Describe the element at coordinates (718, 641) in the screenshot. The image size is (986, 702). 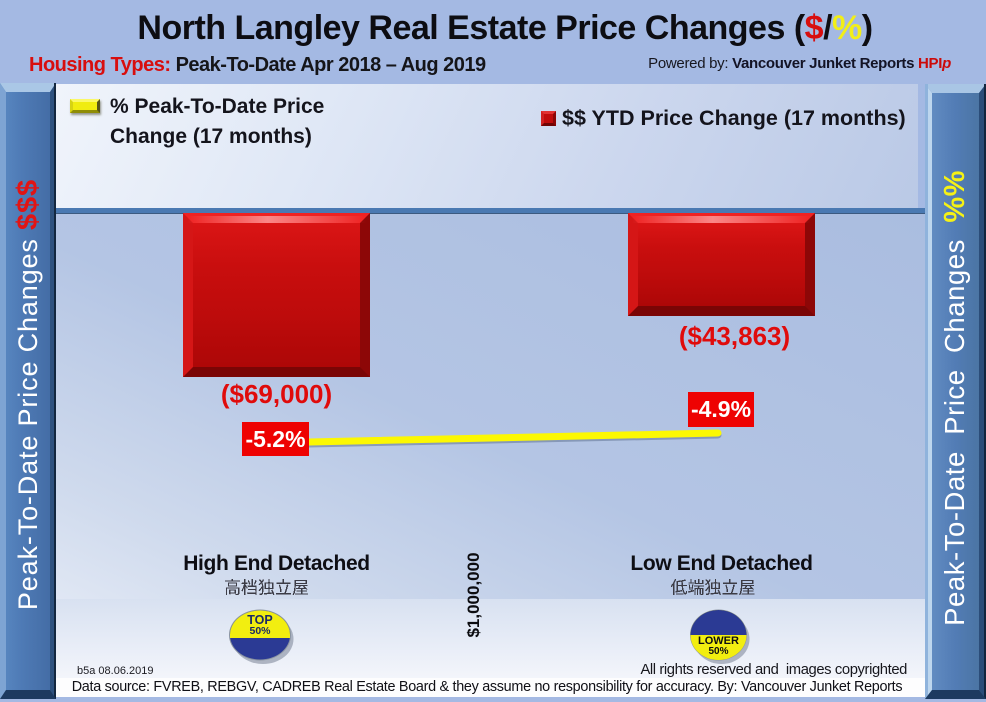
I see `svg-text: LOWER` at that location.